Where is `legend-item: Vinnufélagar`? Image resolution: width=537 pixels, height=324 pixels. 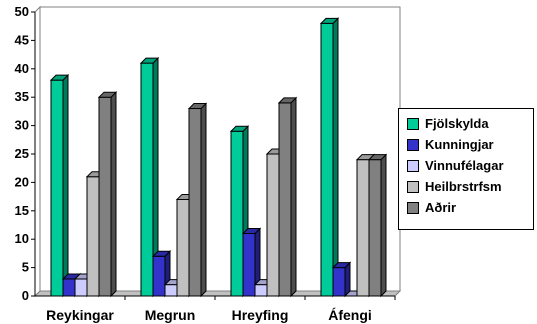
legend-item: Vinnufélagar is located at coordinates (470, 165).